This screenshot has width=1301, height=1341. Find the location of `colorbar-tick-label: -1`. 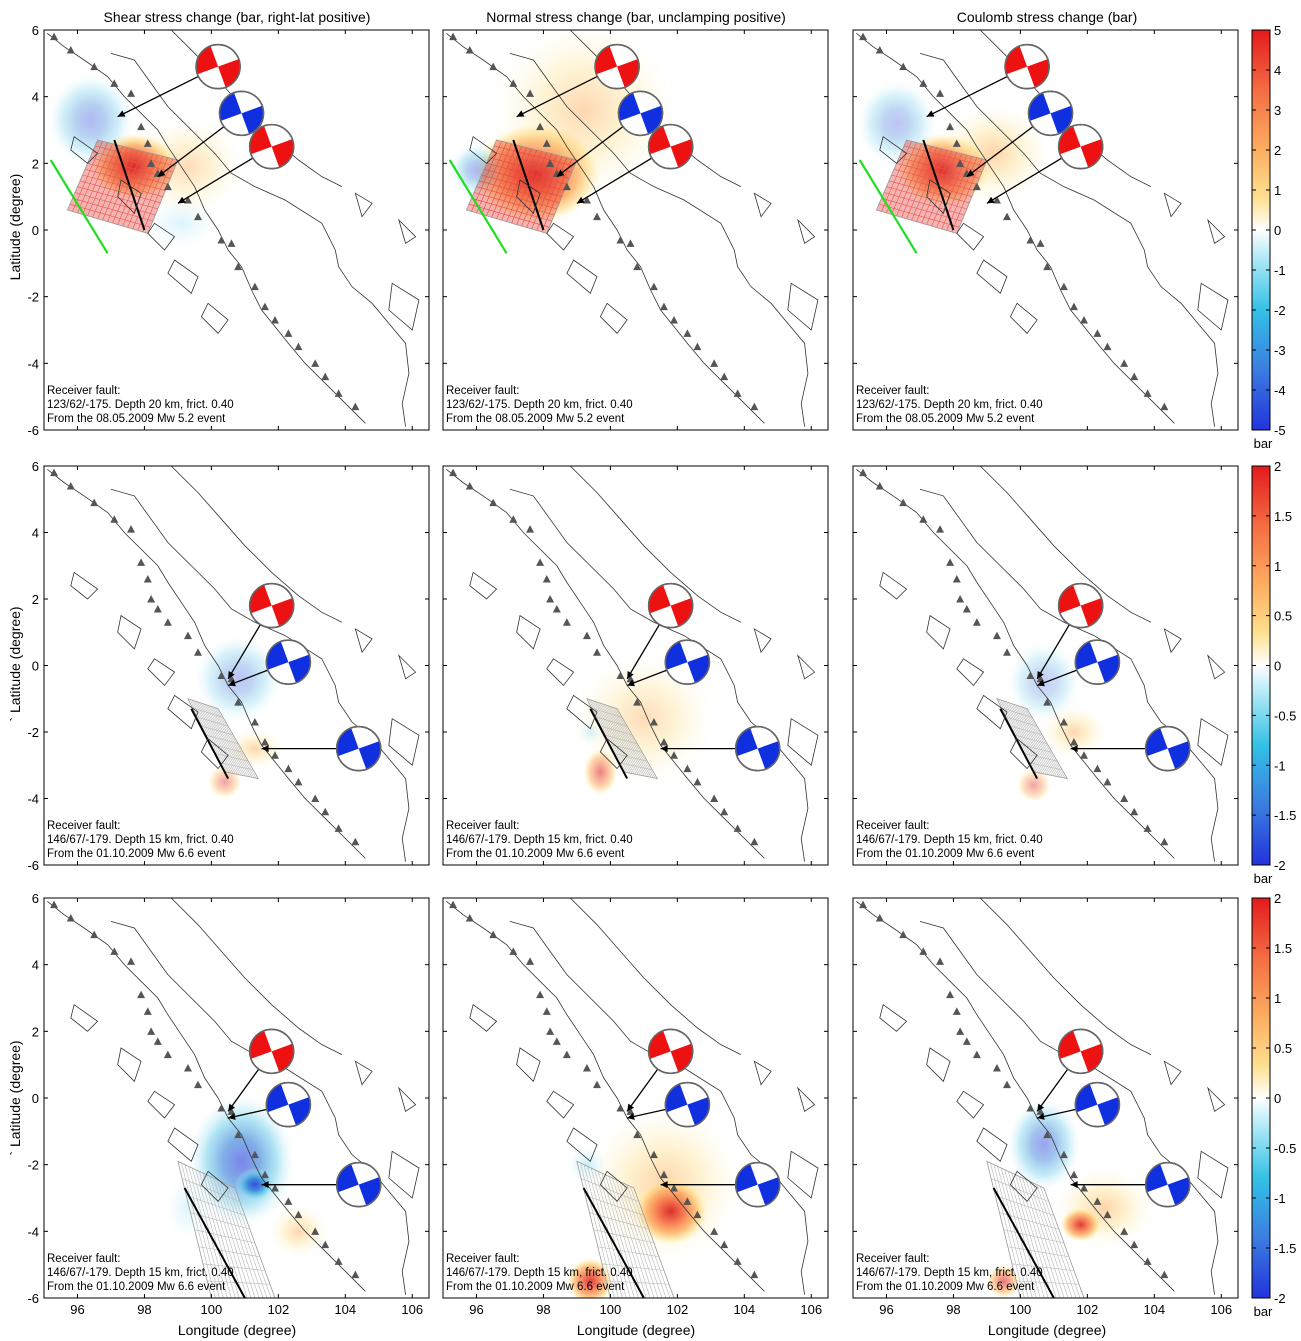

colorbar-tick-label: -1 is located at coordinates (1280, 765).